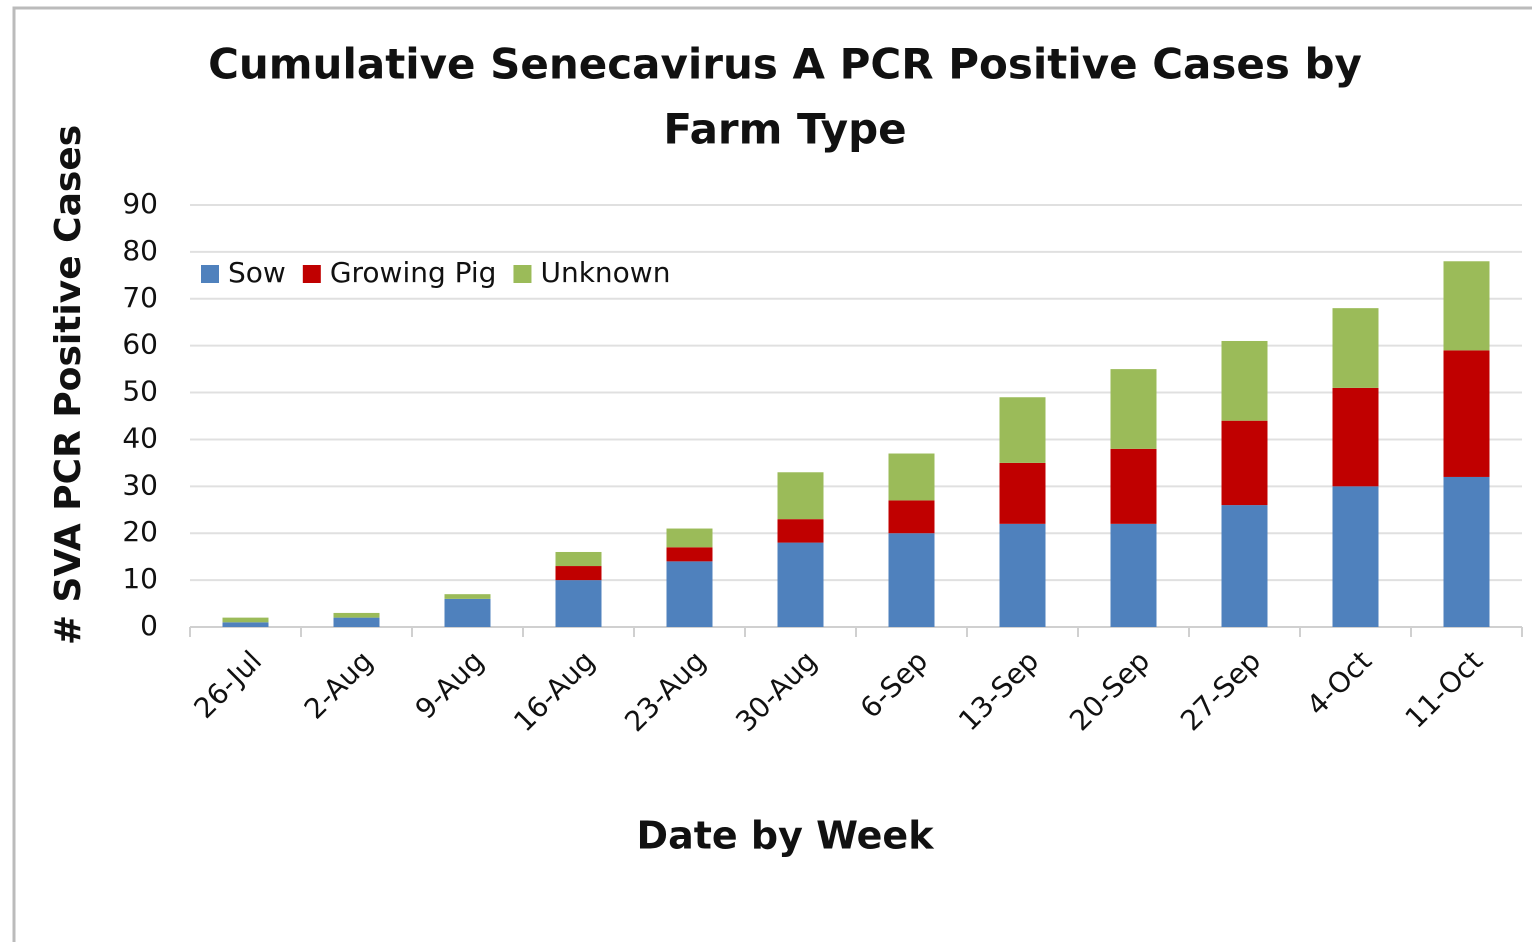 Image resolution: width=1532 pixels, height=942 pixels. What do you see at coordinates (149, 625) in the screenshot?
I see `y-tick-label: 0` at bounding box center [149, 625].